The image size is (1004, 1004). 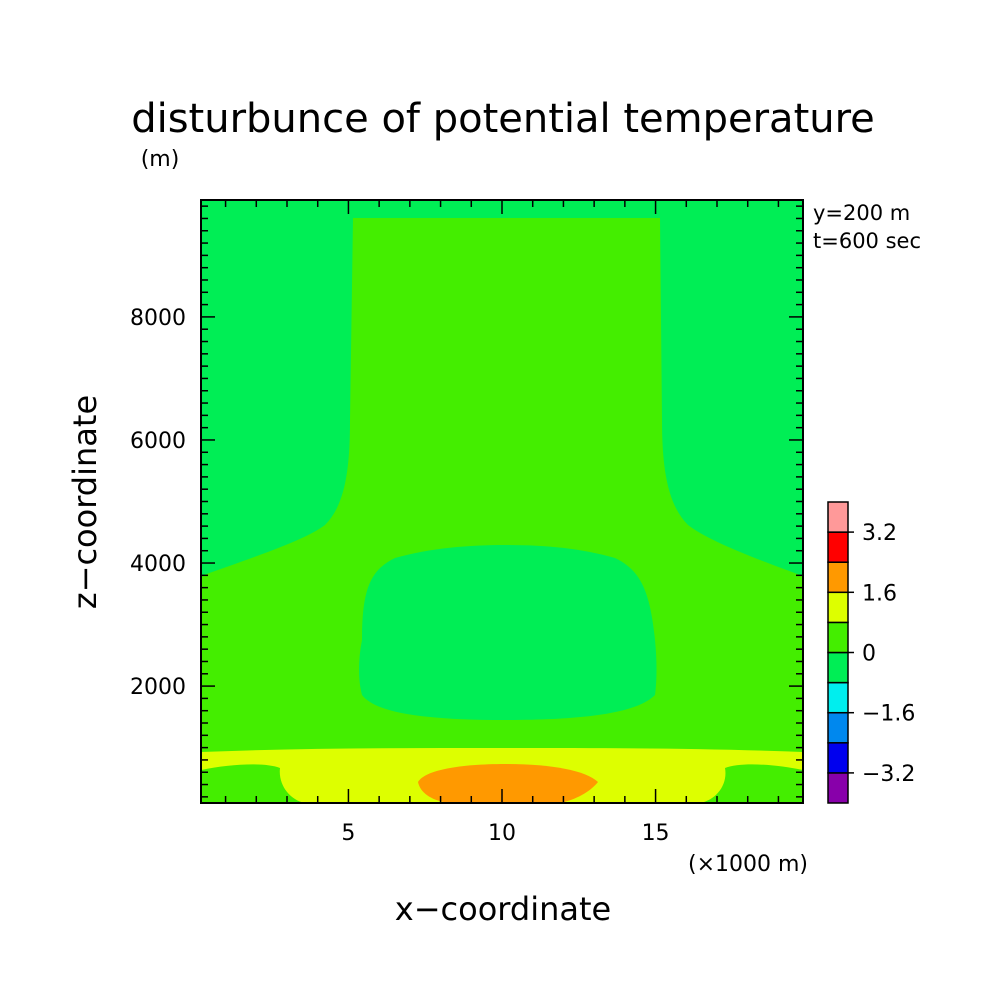 What do you see at coordinates (748, 864) in the screenshot?
I see `x-unit-label: (×1000 m)` at bounding box center [748, 864].